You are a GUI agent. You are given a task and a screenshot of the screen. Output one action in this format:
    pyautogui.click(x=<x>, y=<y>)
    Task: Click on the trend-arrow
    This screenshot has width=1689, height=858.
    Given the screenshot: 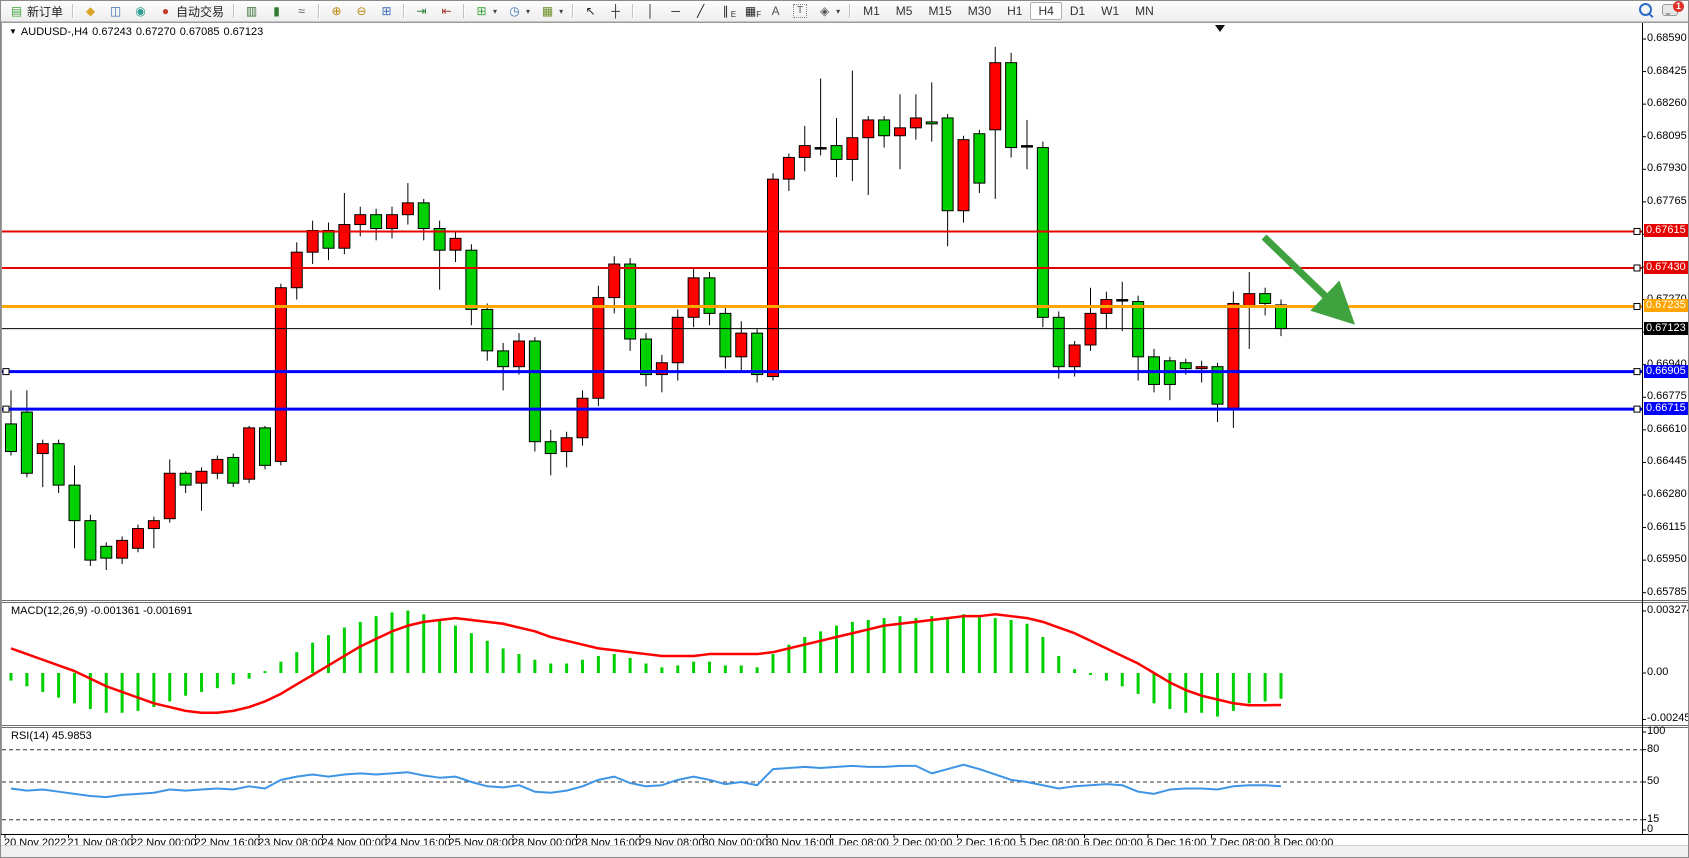 What is the action you would take?
    pyautogui.click(x=1308, y=279)
    